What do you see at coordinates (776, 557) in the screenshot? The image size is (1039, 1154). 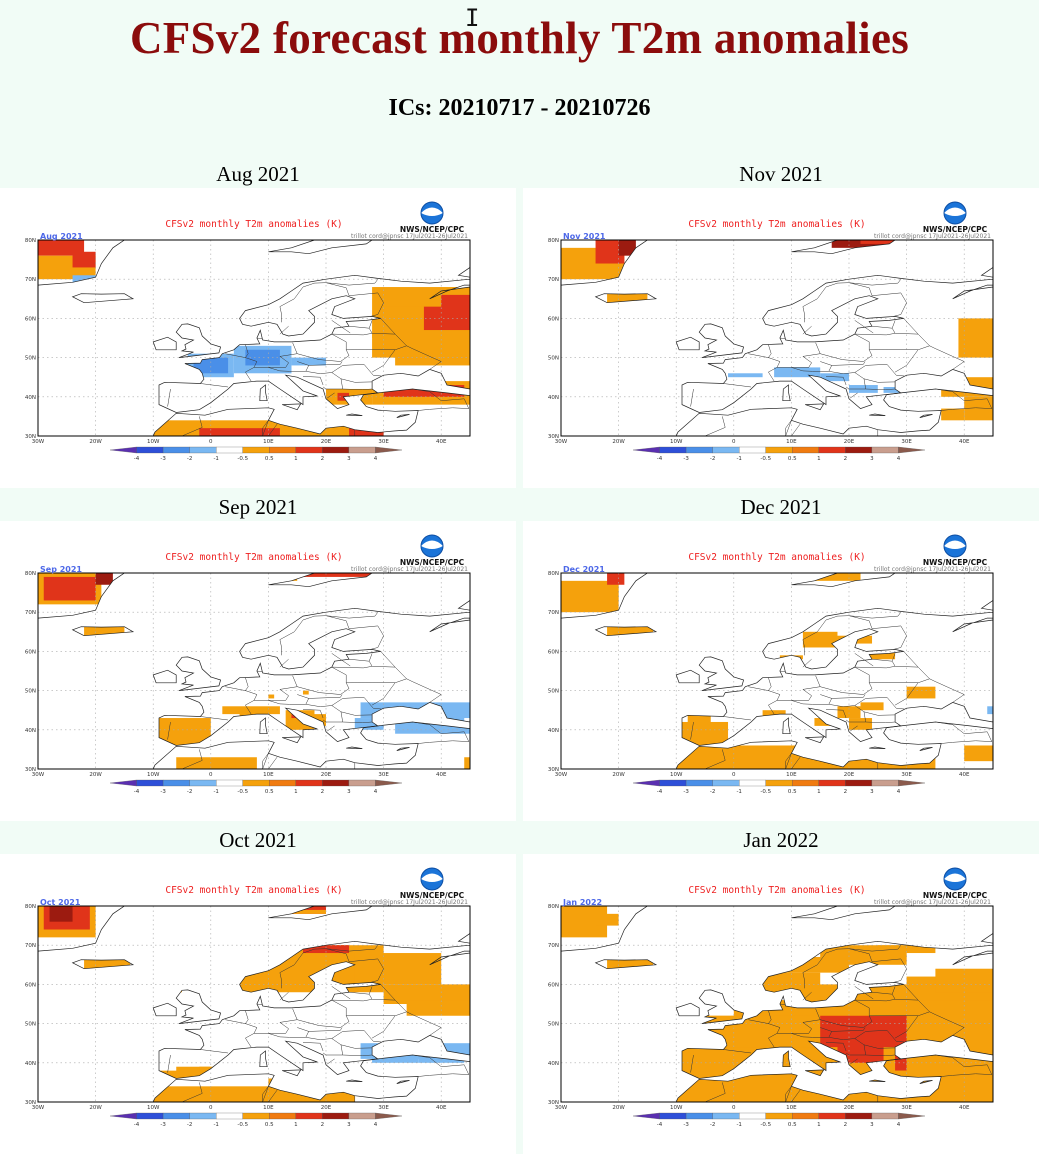 I see `map-title: CFSv2 monthly T2m anomalies (K)` at bounding box center [776, 557].